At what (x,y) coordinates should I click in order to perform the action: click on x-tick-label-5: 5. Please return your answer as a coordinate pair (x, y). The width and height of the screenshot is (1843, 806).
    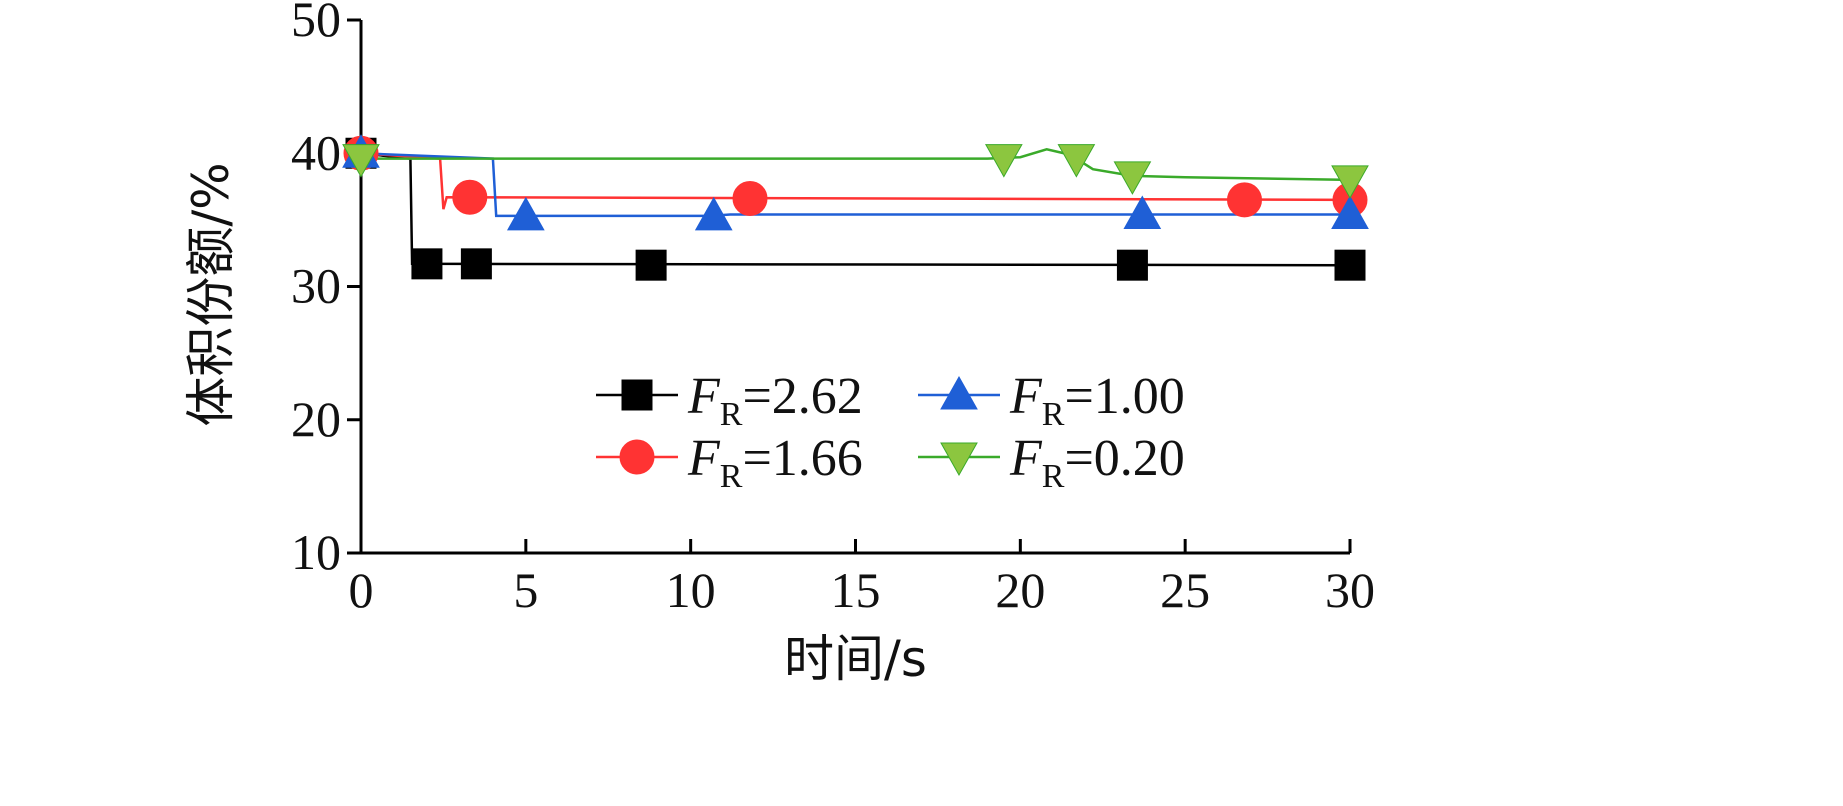
    Looking at the image, I should click on (525, 590).